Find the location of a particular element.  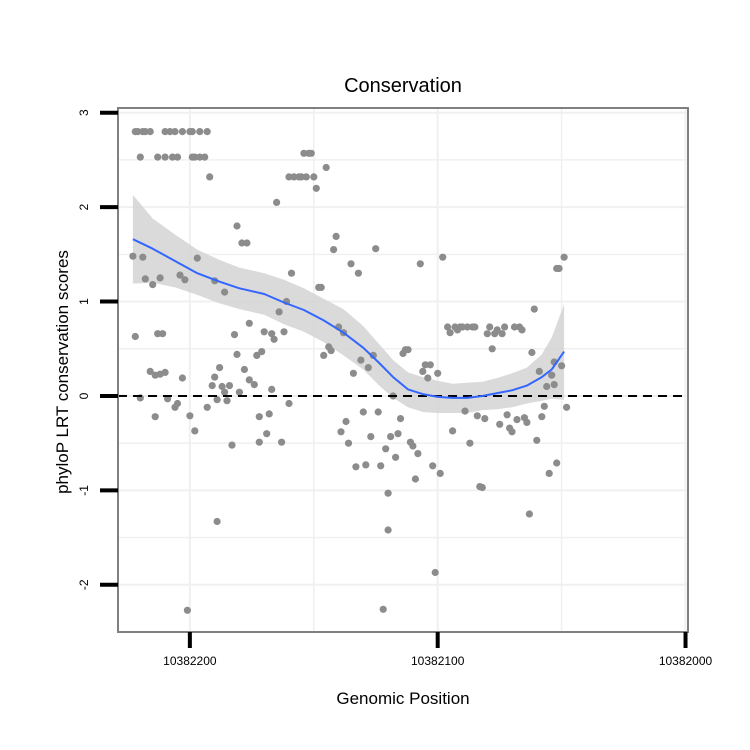

y-tick-label: 0 is located at coordinates (84, 395).